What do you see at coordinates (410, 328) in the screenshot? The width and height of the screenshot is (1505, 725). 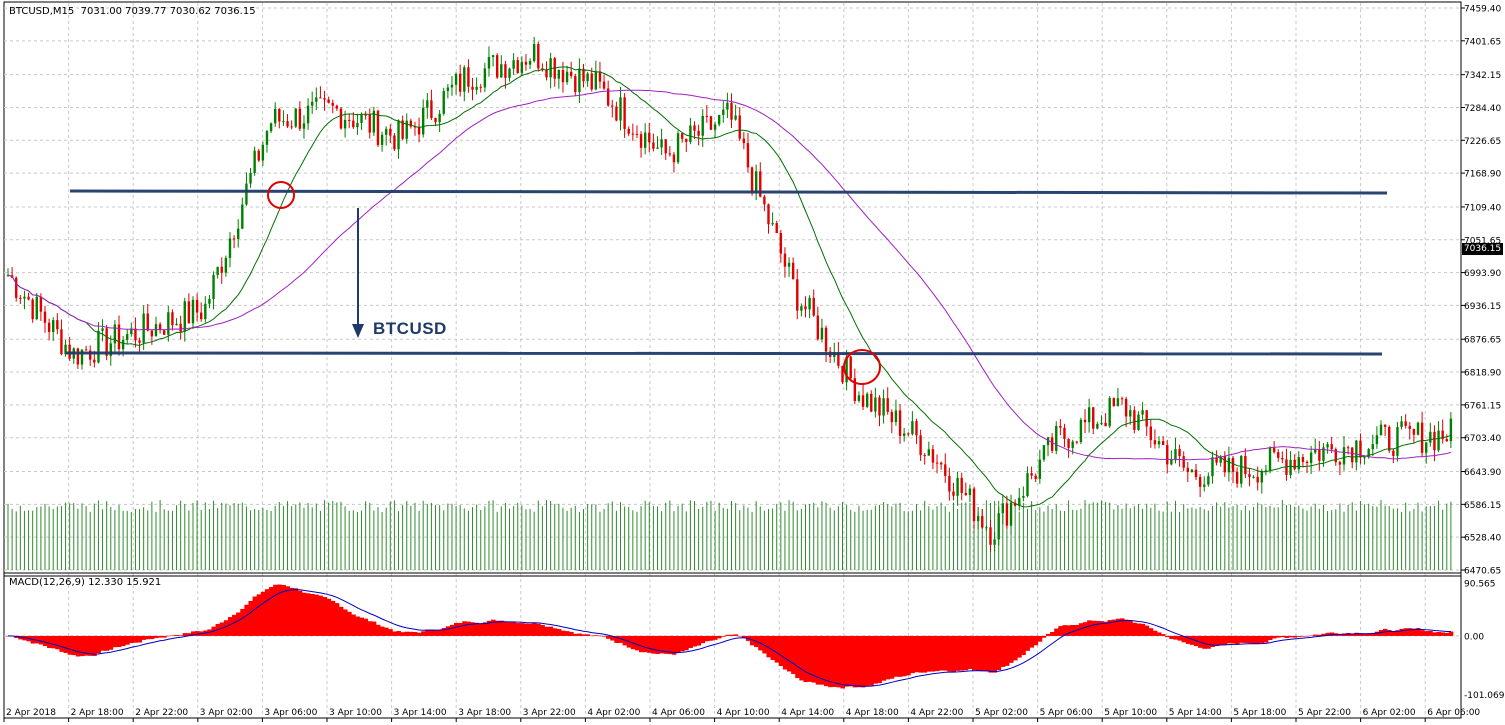 I see `symbol-annotation: BTCUSD` at bounding box center [410, 328].